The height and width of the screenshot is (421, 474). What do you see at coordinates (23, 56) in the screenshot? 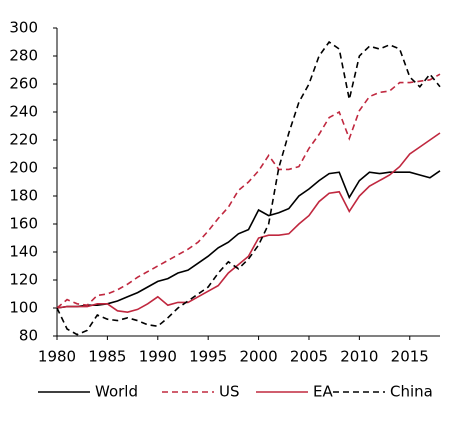
I see `y-tick-label: 280` at bounding box center [23, 56].